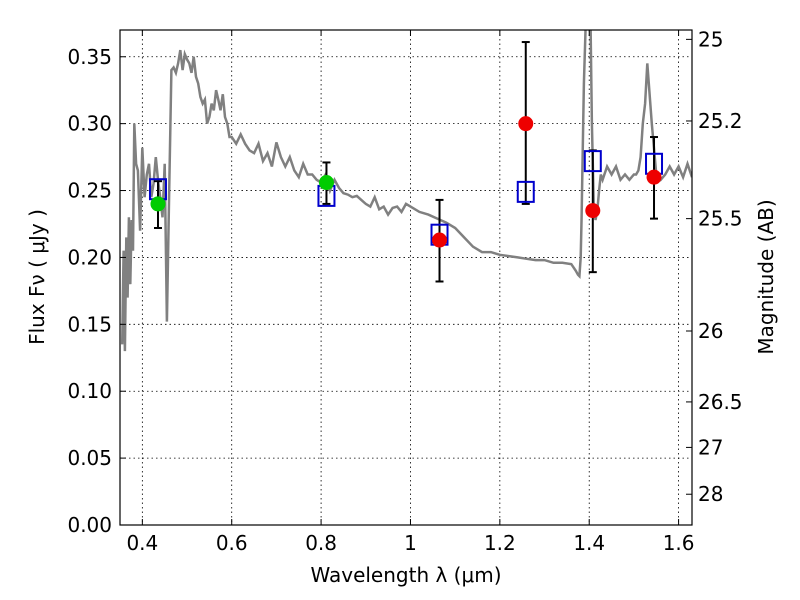 This screenshot has height=600, width=800. I want to click on y-tick-label: 0.20, so click(89, 257).